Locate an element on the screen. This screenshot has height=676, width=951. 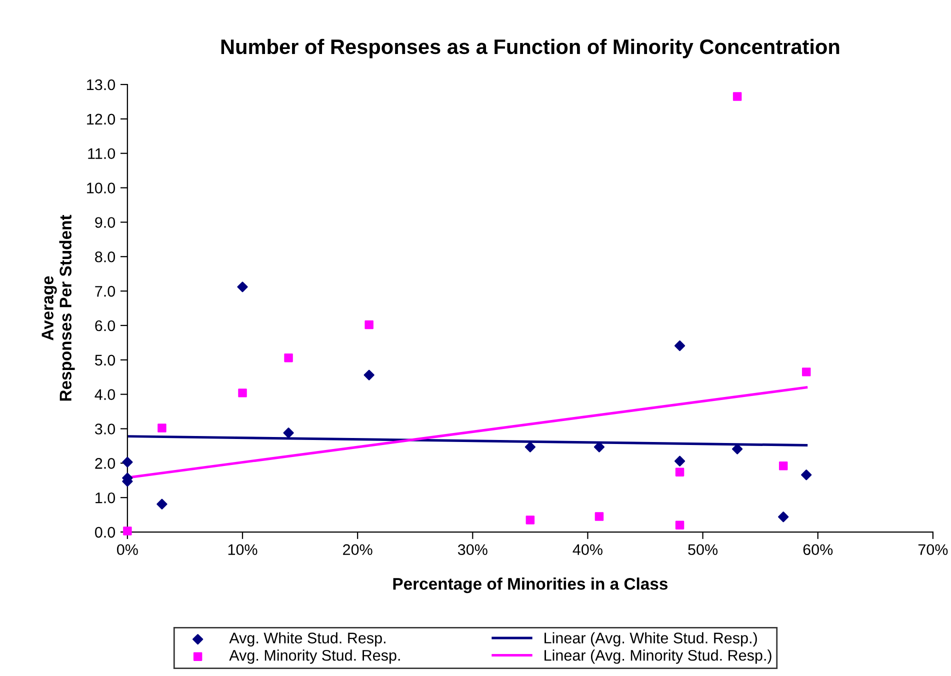
y-tick-label: 9.0 is located at coordinates (105, 222).